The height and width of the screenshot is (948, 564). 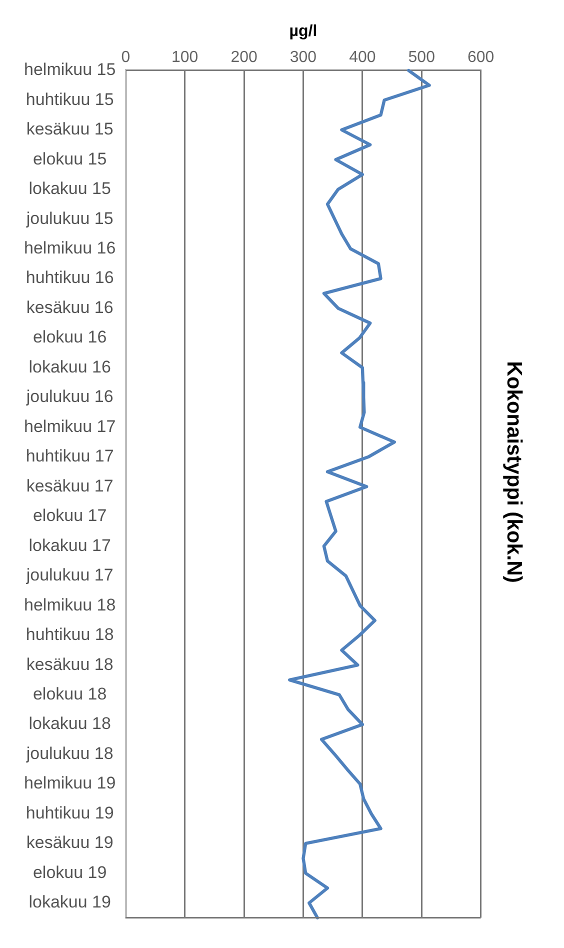 What do you see at coordinates (70, 842) in the screenshot?
I see `y-tick-label: kesäkuu 19` at bounding box center [70, 842].